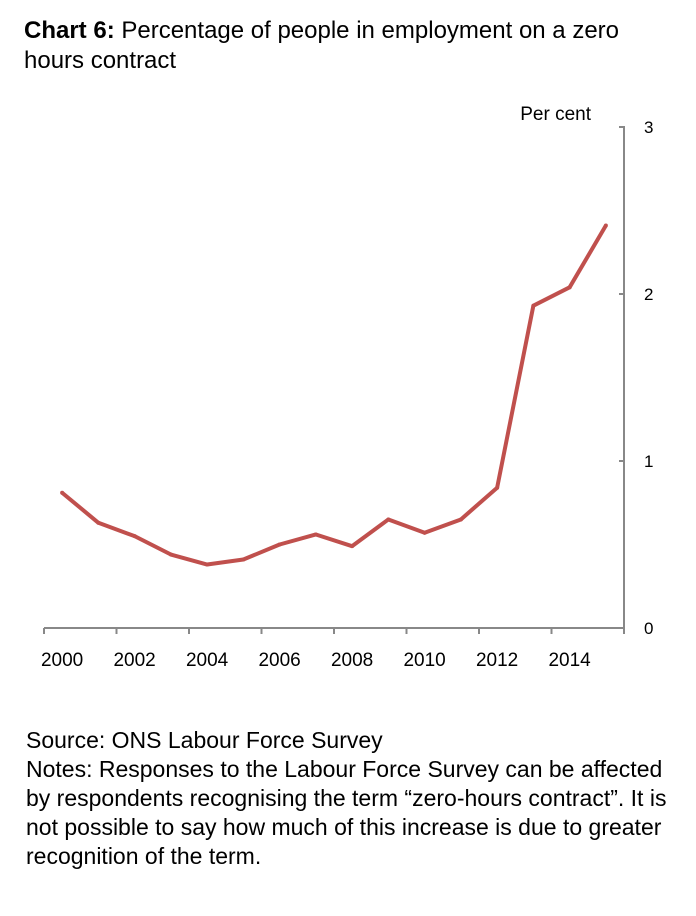  Describe the element at coordinates (648, 628) in the screenshot. I see `y-tick-label: 0` at that location.